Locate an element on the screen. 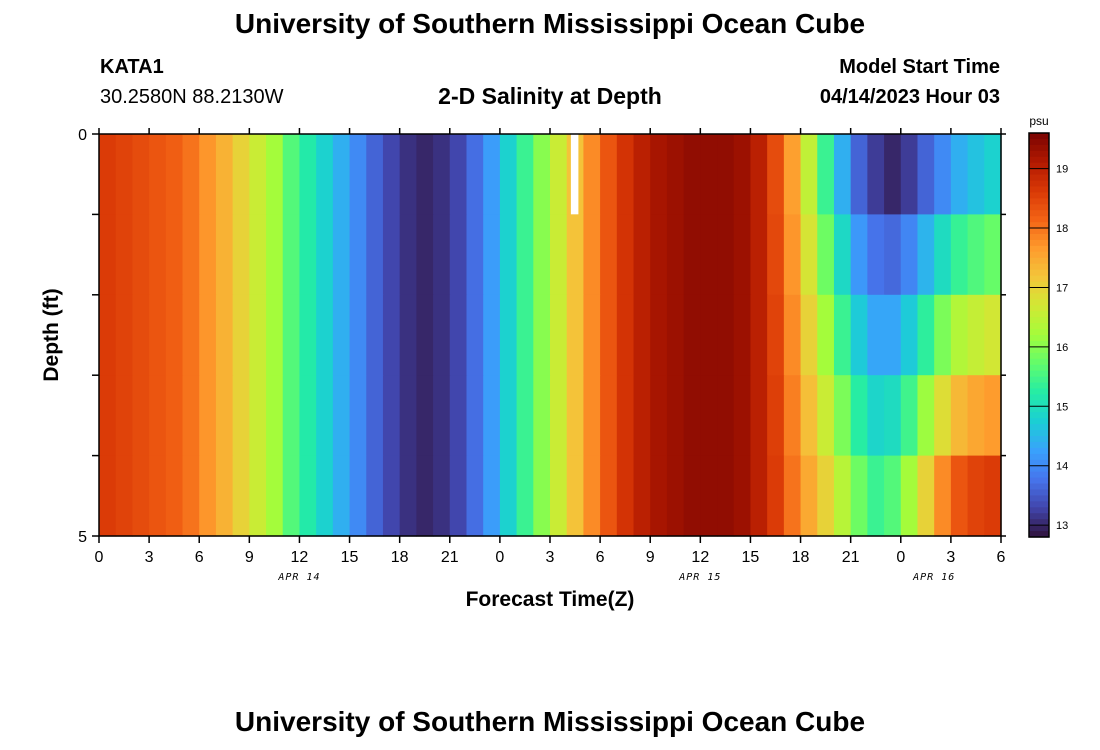 The width and height of the screenshot is (1100, 750). date-label: APR 14 is located at coordinates (298, 577).